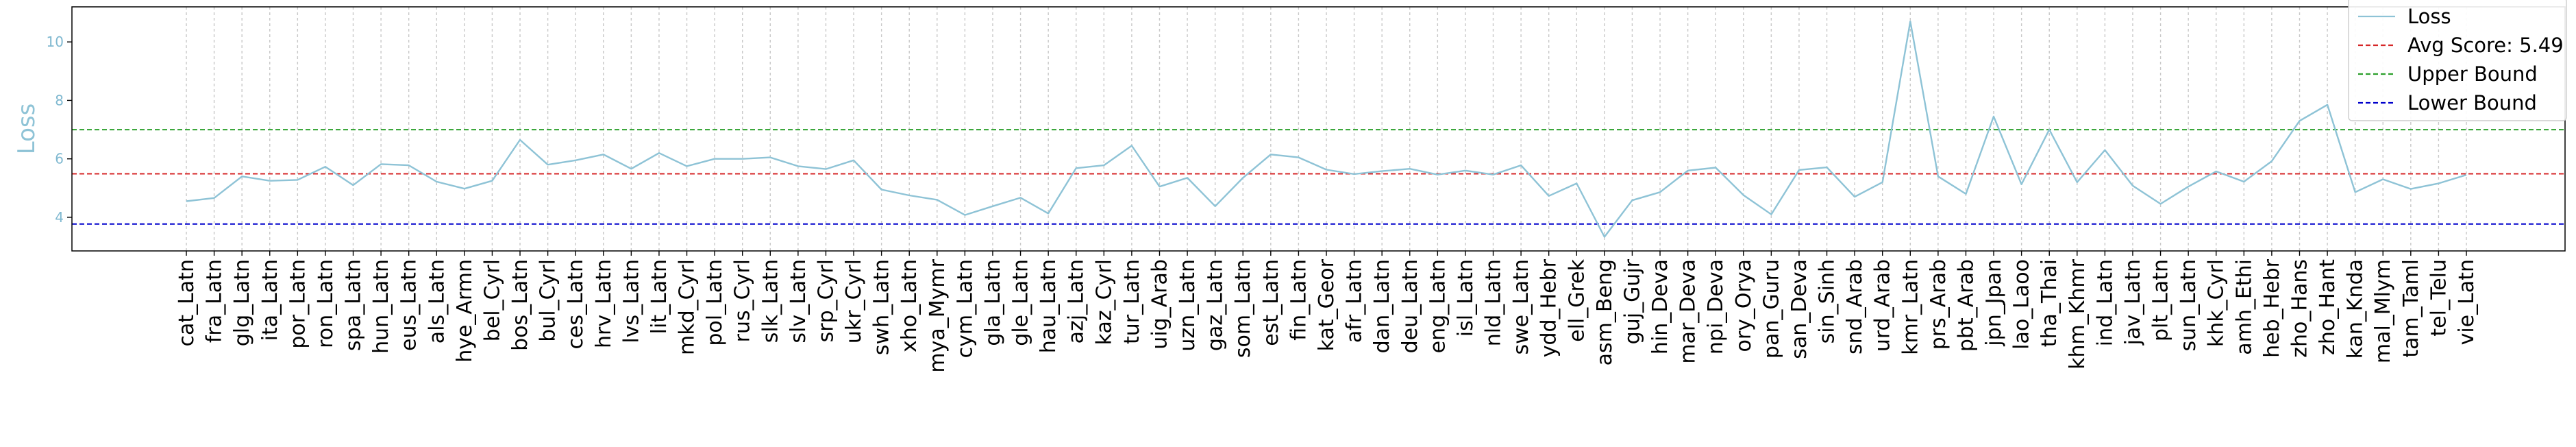  What do you see at coordinates (687, 307) in the screenshot?
I see `x-tick-label: mkd_Cyrl` at bounding box center [687, 307].